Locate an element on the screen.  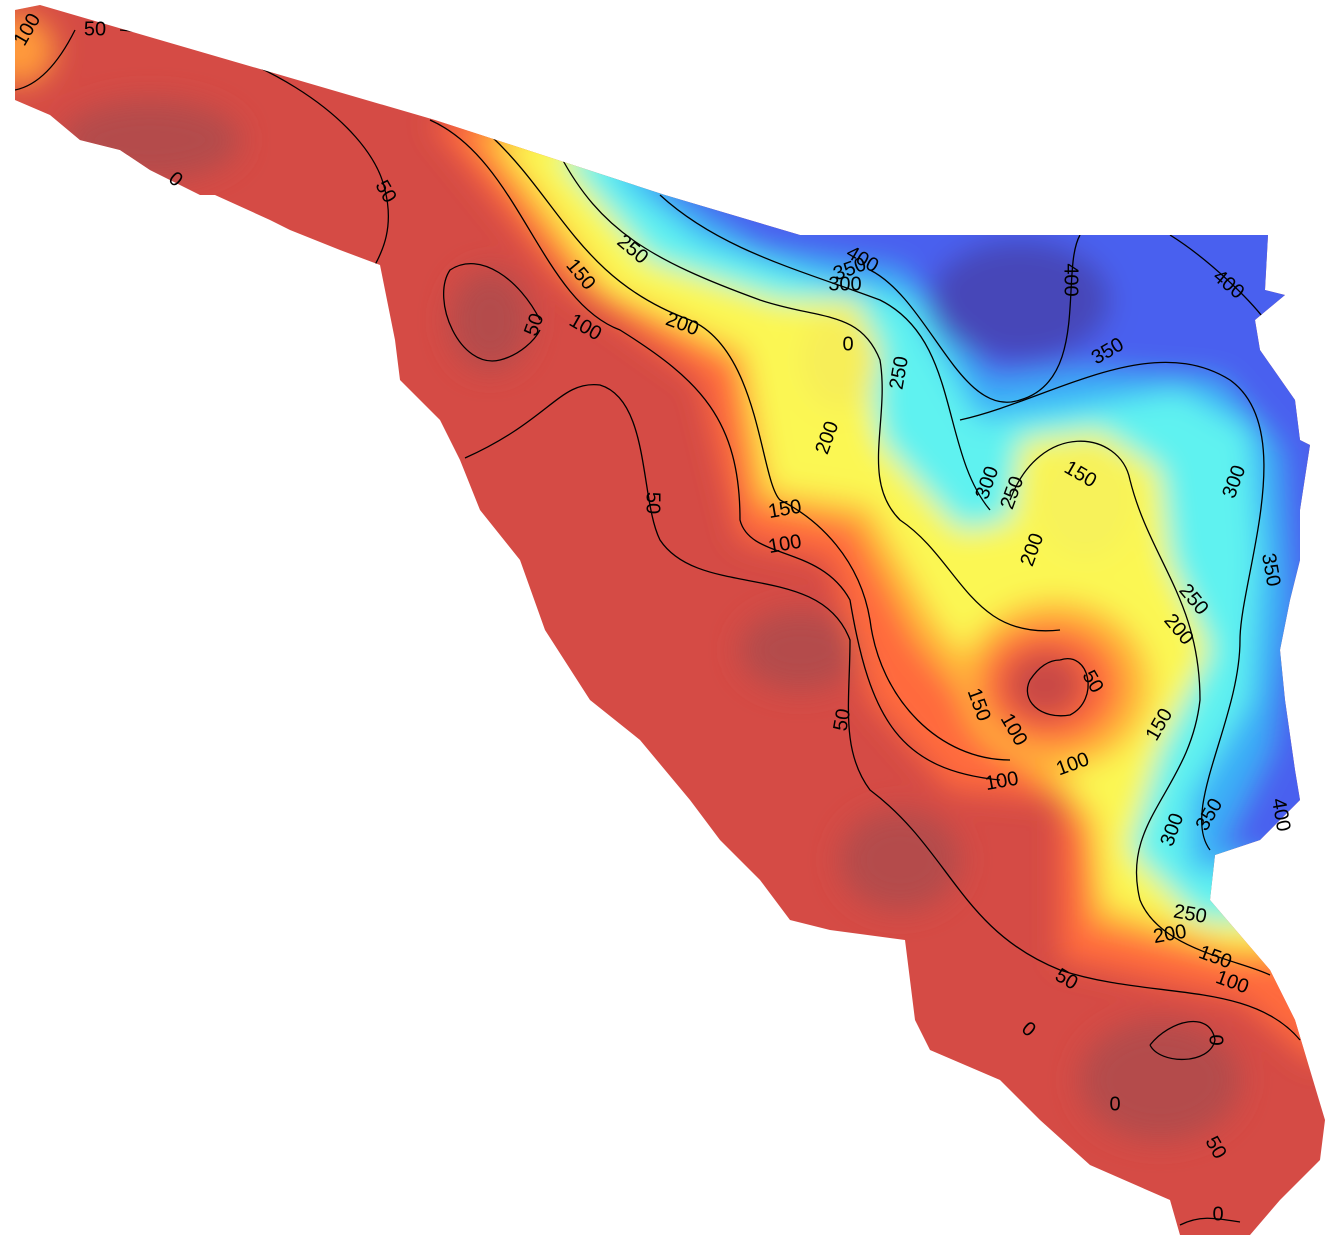
contour-label: 400 is located at coordinates (1071, 279).